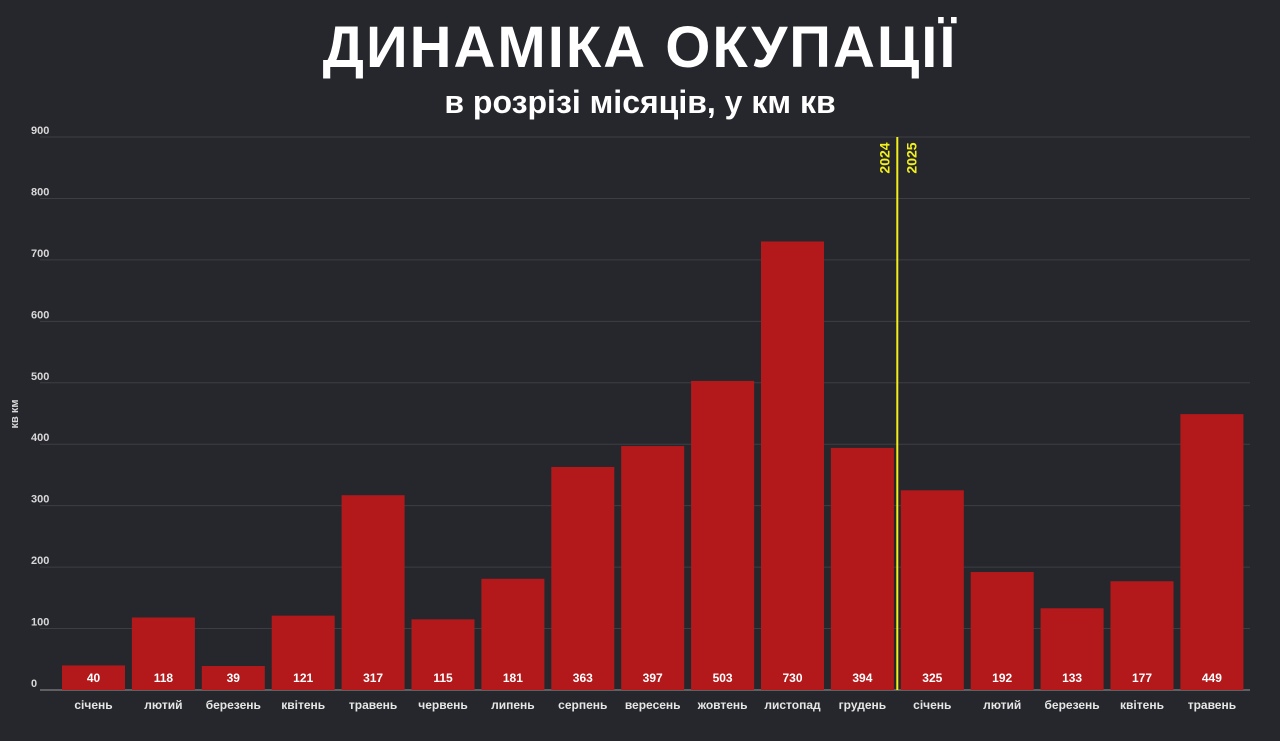 This screenshot has height=741, width=1280. What do you see at coordinates (862, 678) in the screenshot?
I see `data-label: 394` at bounding box center [862, 678].